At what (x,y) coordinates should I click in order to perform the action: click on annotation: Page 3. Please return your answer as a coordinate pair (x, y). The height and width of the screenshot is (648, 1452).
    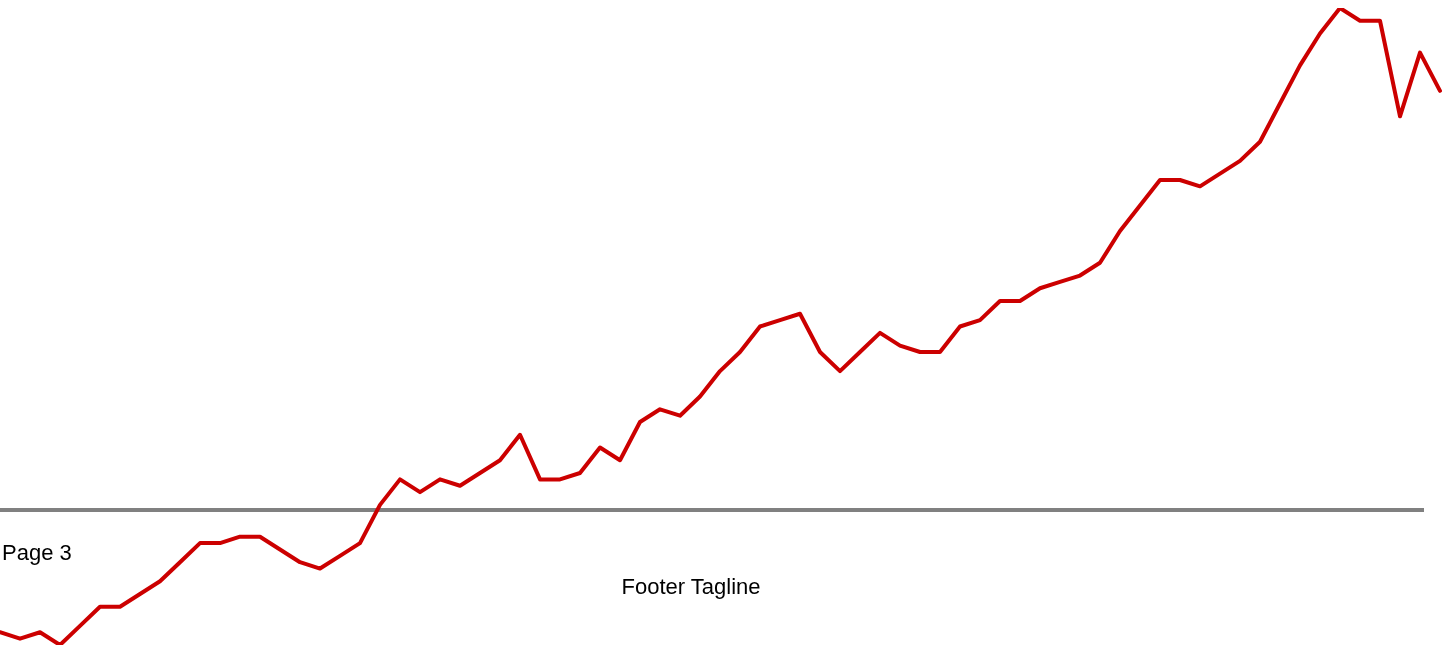
    Looking at the image, I should click on (37, 553).